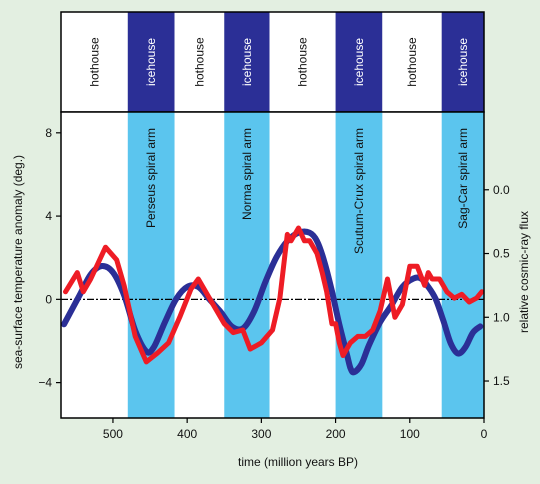 The width and height of the screenshot is (540, 484). Describe the element at coordinates (463, 178) in the screenshot. I see `spiral-arm-label: Sag-Car spiral arm` at that location.